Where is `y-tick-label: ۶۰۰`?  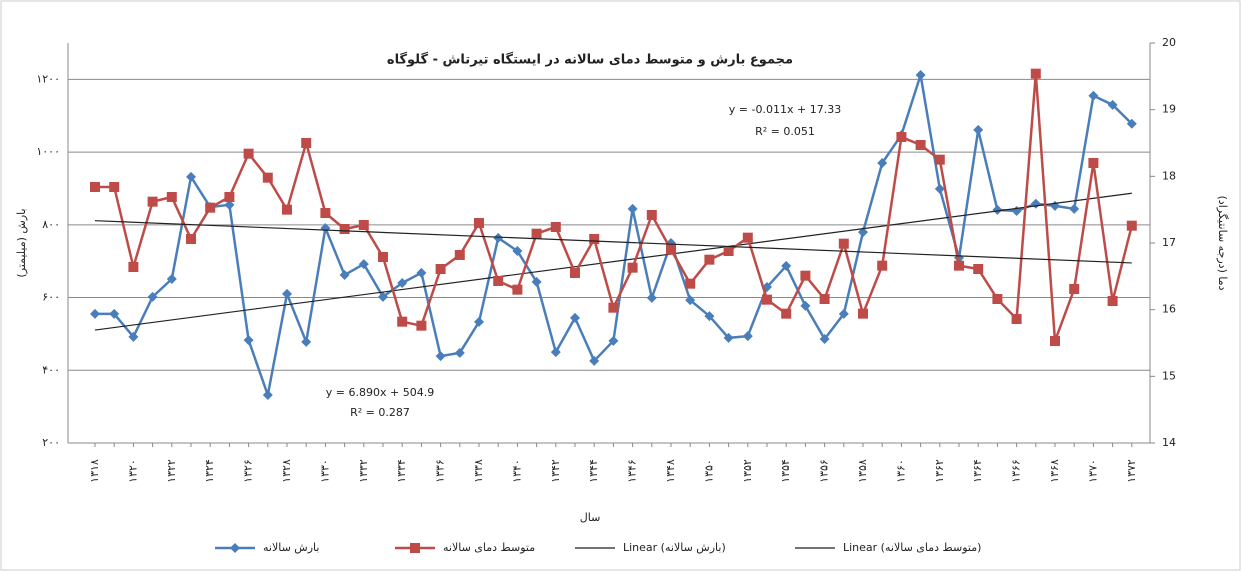
y-tick-label: ۶۰۰ is located at coordinates (51, 297).